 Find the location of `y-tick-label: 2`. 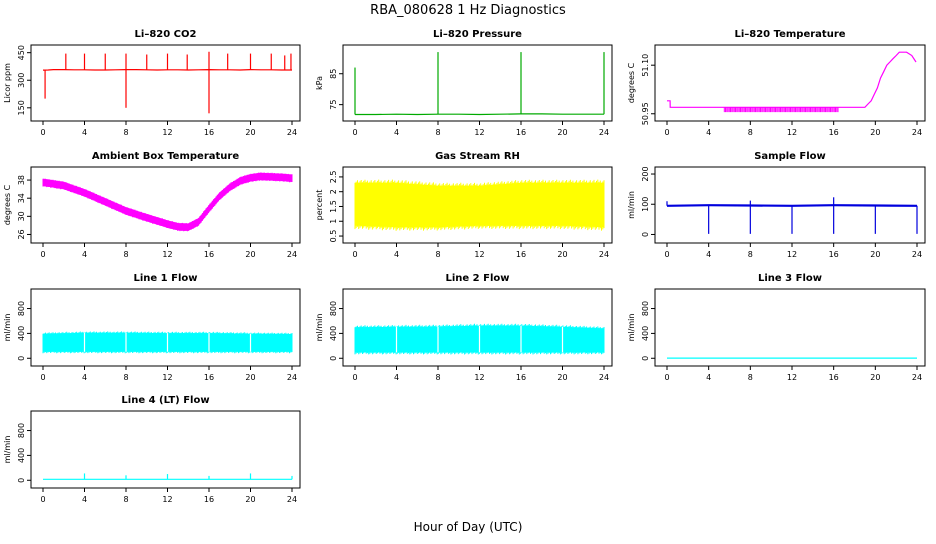

y-tick-label: 2 is located at coordinates (333, 191).